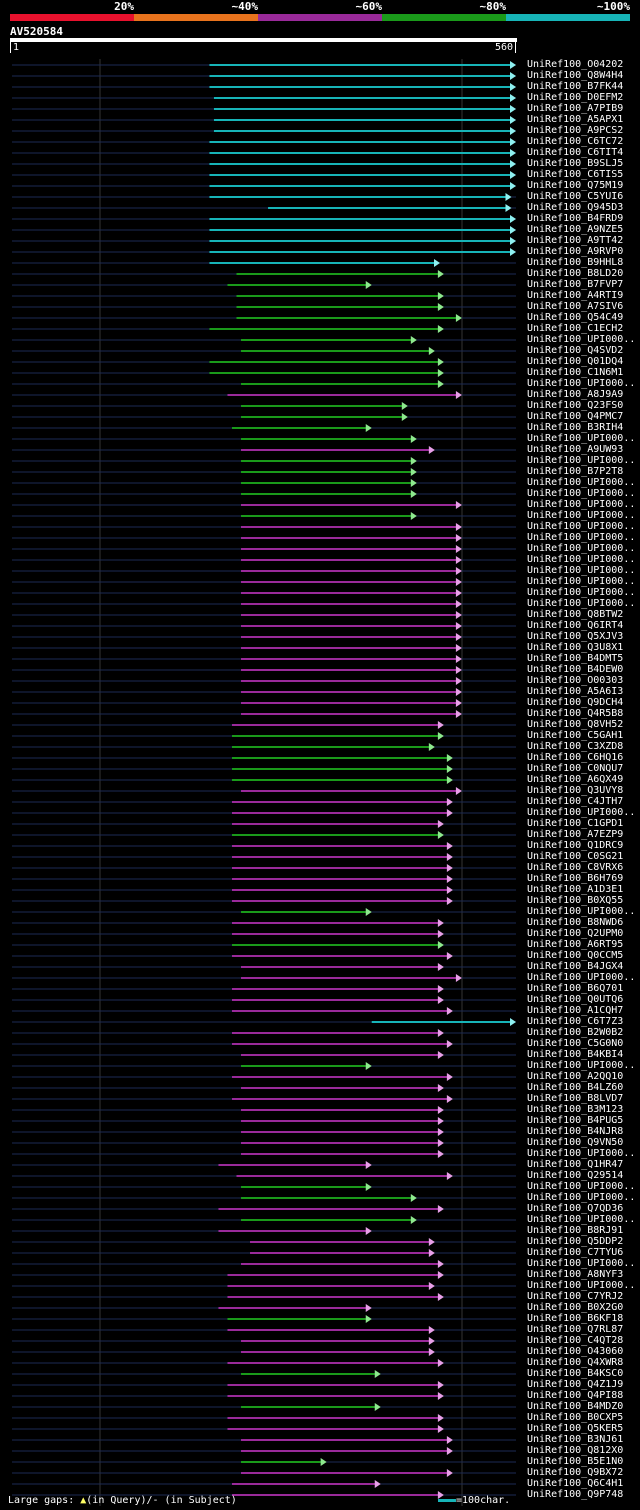 The height and width of the screenshot is (1510, 640). I want to click on hit-label: UniRef100_B0CXP5, so click(575, 1417).